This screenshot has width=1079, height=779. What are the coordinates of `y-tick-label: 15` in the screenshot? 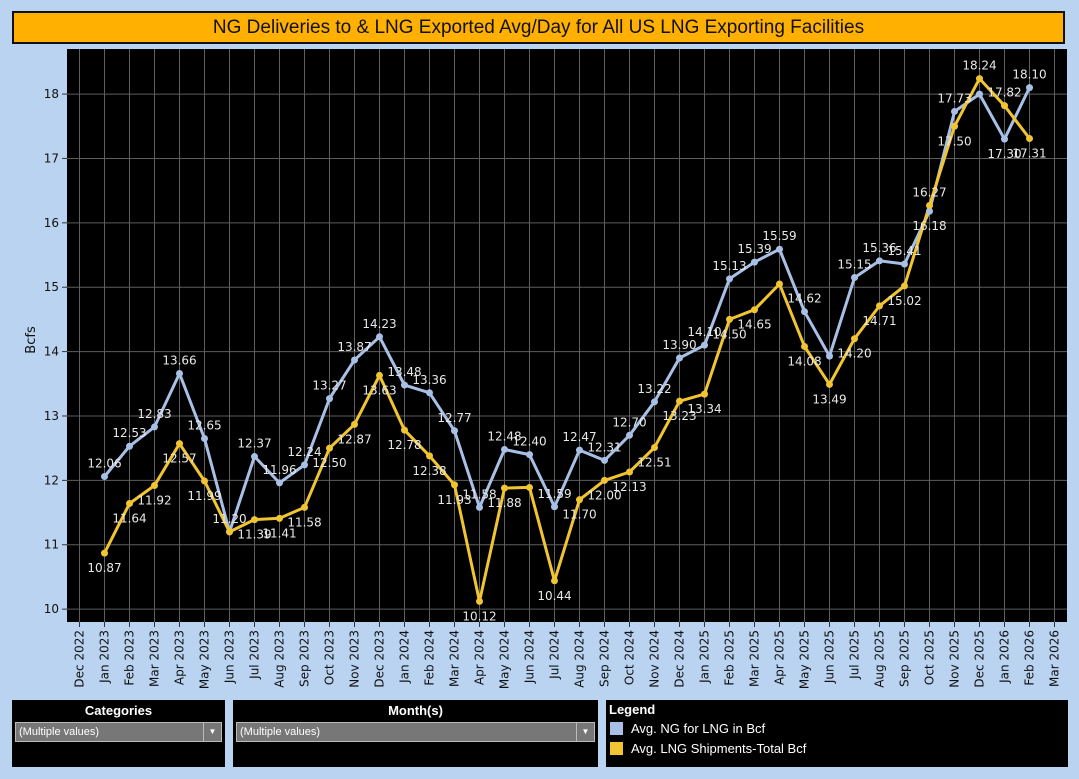 It's located at (51, 287).